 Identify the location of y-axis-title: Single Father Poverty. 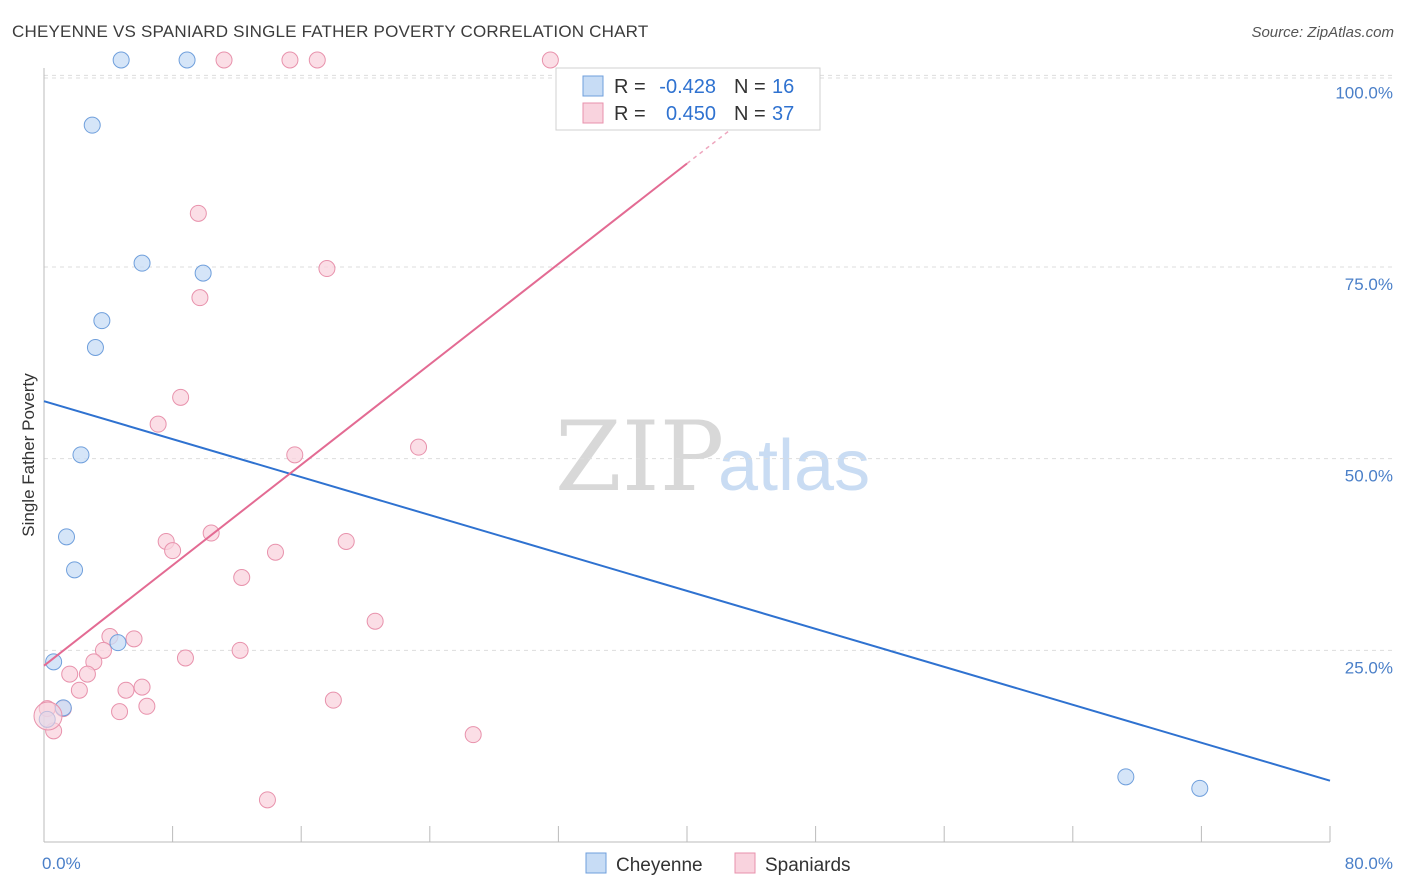
(28, 455).